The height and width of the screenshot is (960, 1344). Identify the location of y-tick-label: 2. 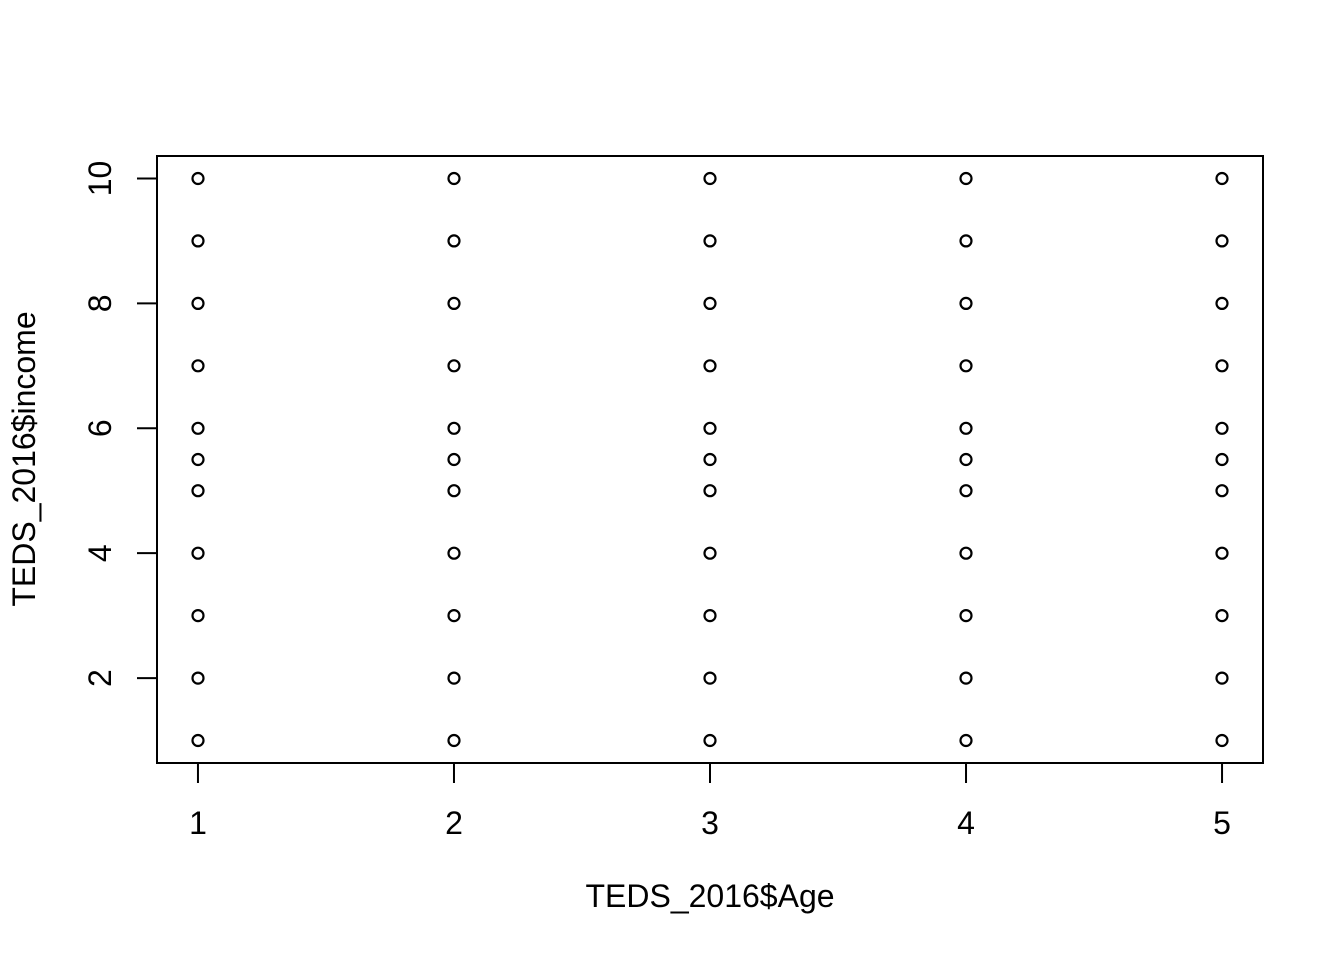
(100, 678).